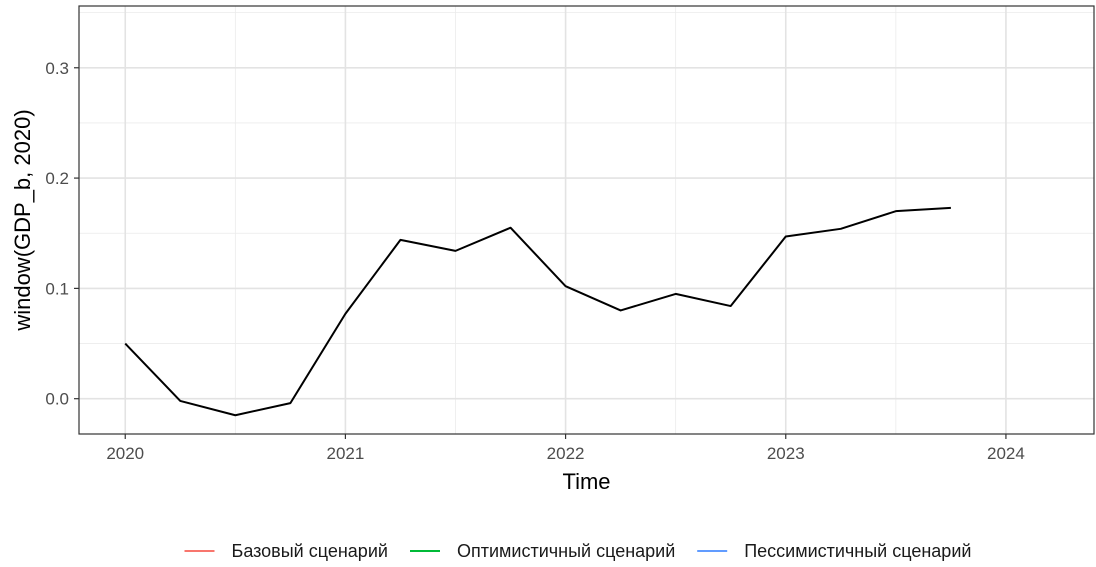 The width and height of the screenshot is (1096, 567). What do you see at coordinates (57, 68) in the screenshot?
I see `y-tick-label: 0.3` at bounding box center [57, 68].